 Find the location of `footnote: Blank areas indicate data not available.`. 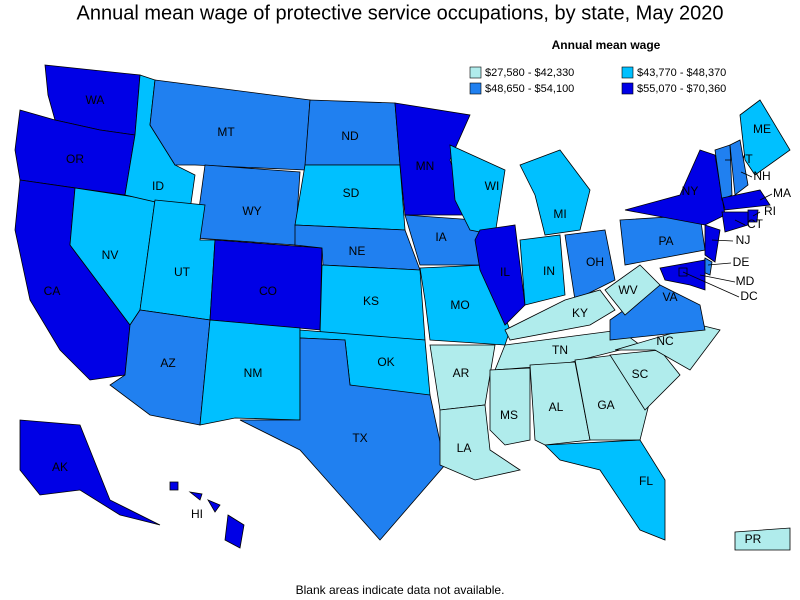

footnote: Blank areas indicate data not available. is located at coordinates (400, 590).